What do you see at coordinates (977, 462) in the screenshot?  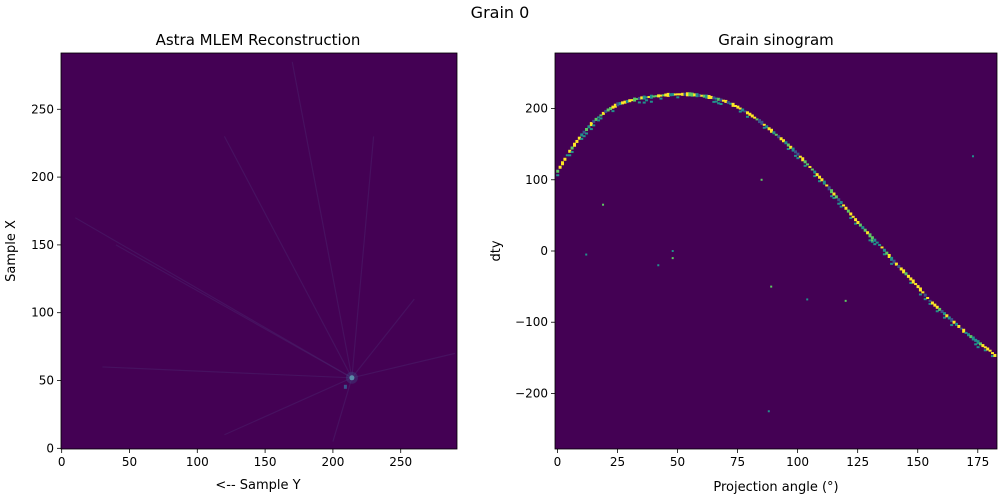 I see `x-tick-label: 175` at bounding box center [977, 462].